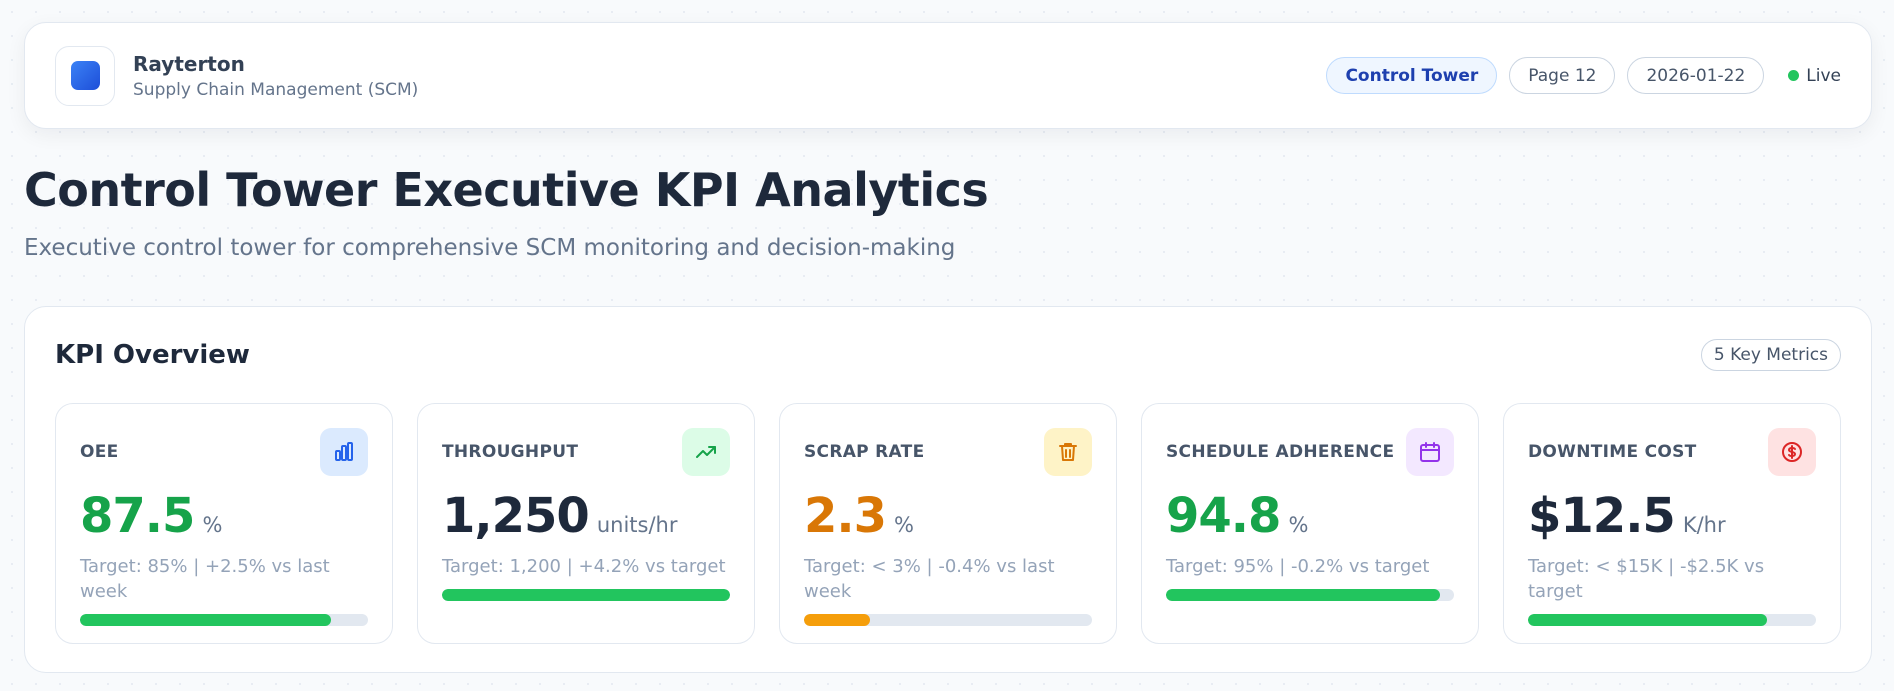  What do you see at coordinates (1280, 452) in the screenshot?
I see `card-label: SCHEDULE ADHERENCE` at bounding box center [1280, 452].